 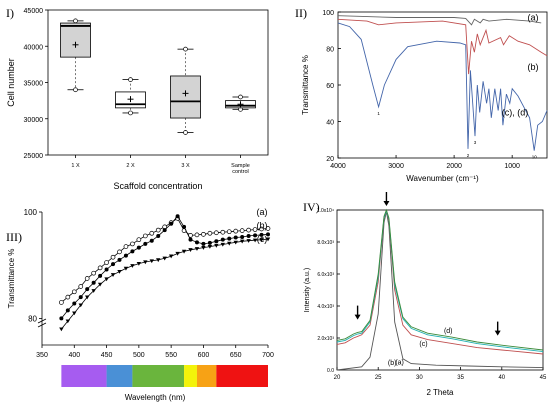 What do you see at coordinates (325, 307) in the screenshot?
I see `y-tick-label: 4.0x10³` at bounding box center [325, 307].